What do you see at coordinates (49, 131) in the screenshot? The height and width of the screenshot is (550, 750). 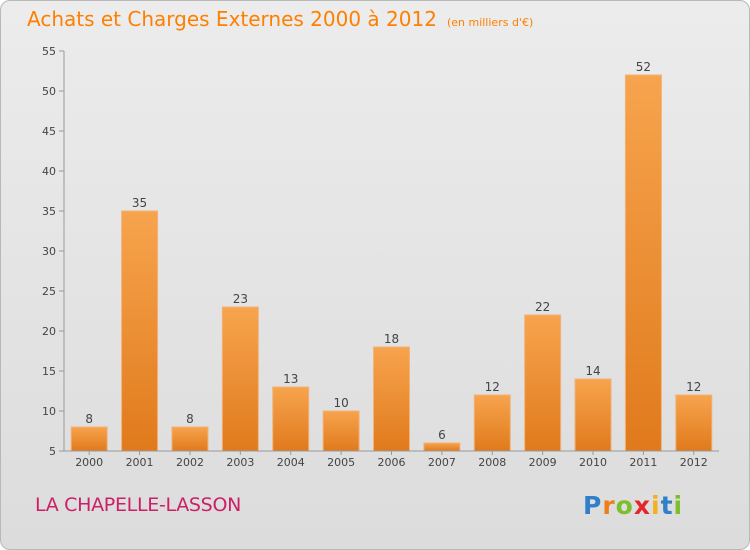 I see `y-tick-label: 45` at bounding box center [49, 131].